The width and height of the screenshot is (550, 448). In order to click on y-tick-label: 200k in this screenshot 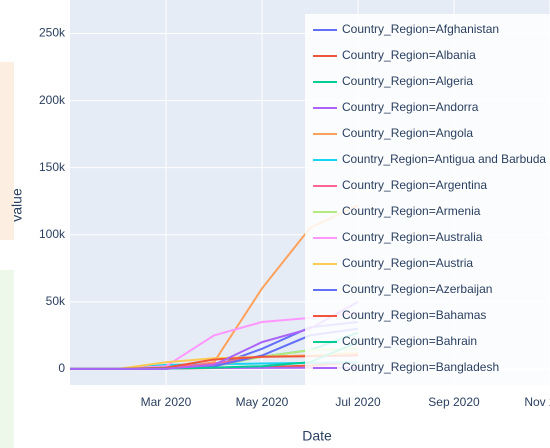, I will do `click(52, 100)`.